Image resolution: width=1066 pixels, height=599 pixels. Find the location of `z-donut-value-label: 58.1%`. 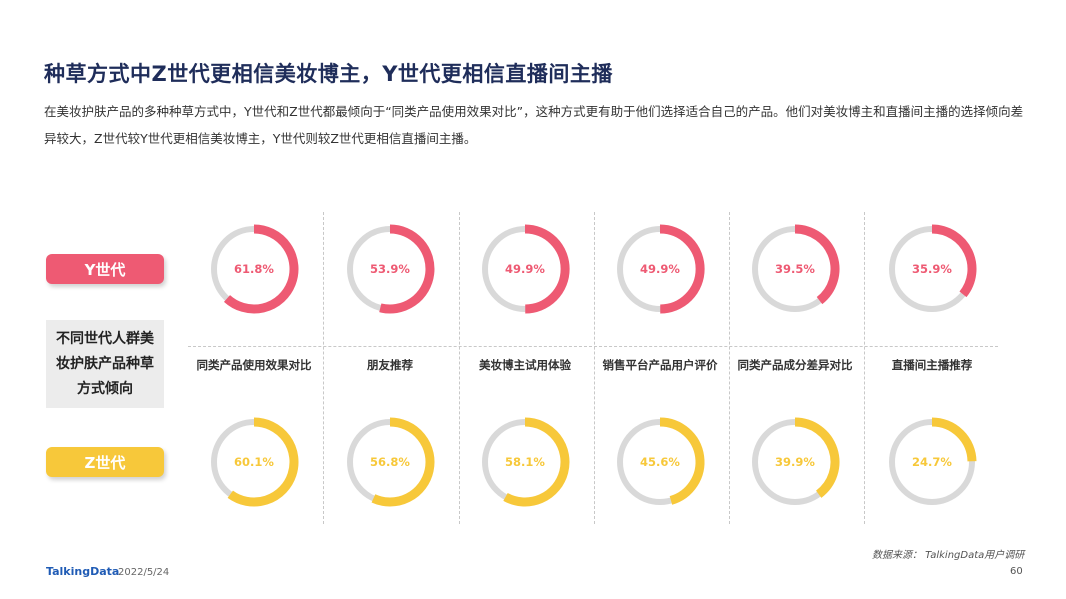

z-donut-value-label: 58.1% is located at coordinates (525, 462).